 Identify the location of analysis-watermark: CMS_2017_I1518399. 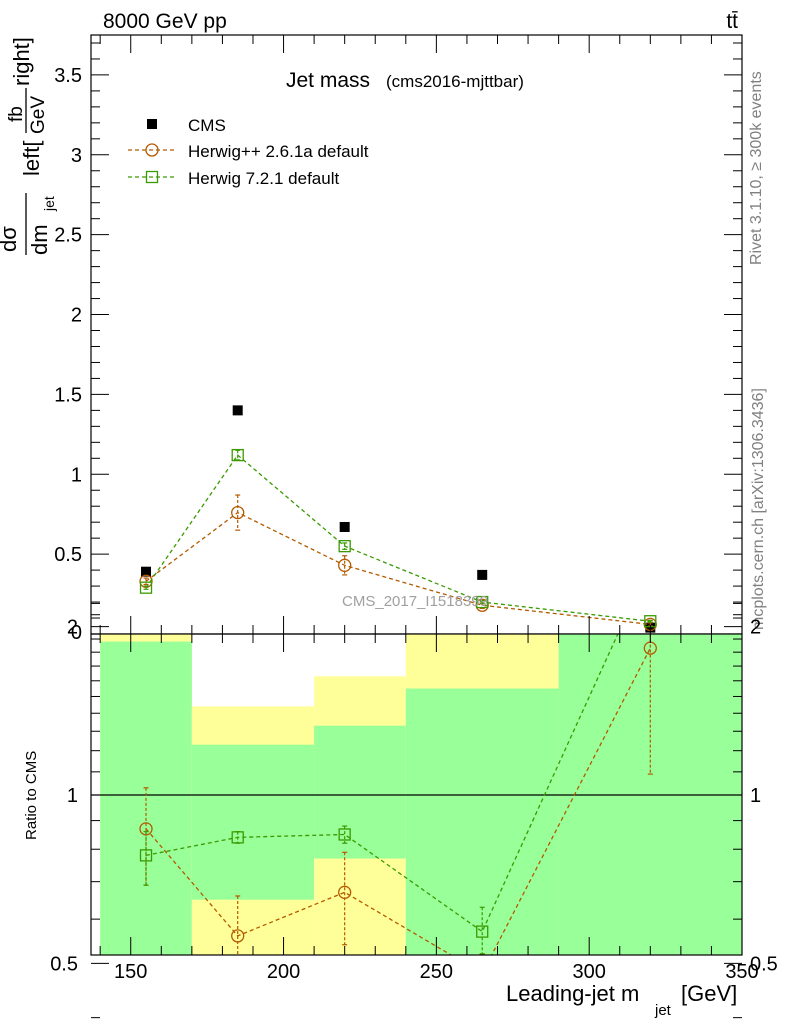
(415, 601).